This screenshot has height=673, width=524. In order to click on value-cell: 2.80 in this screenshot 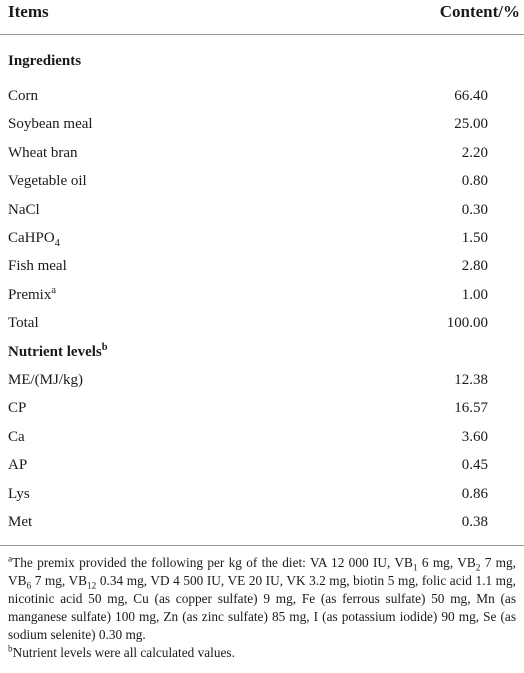, I will do `click(474, 266)`.